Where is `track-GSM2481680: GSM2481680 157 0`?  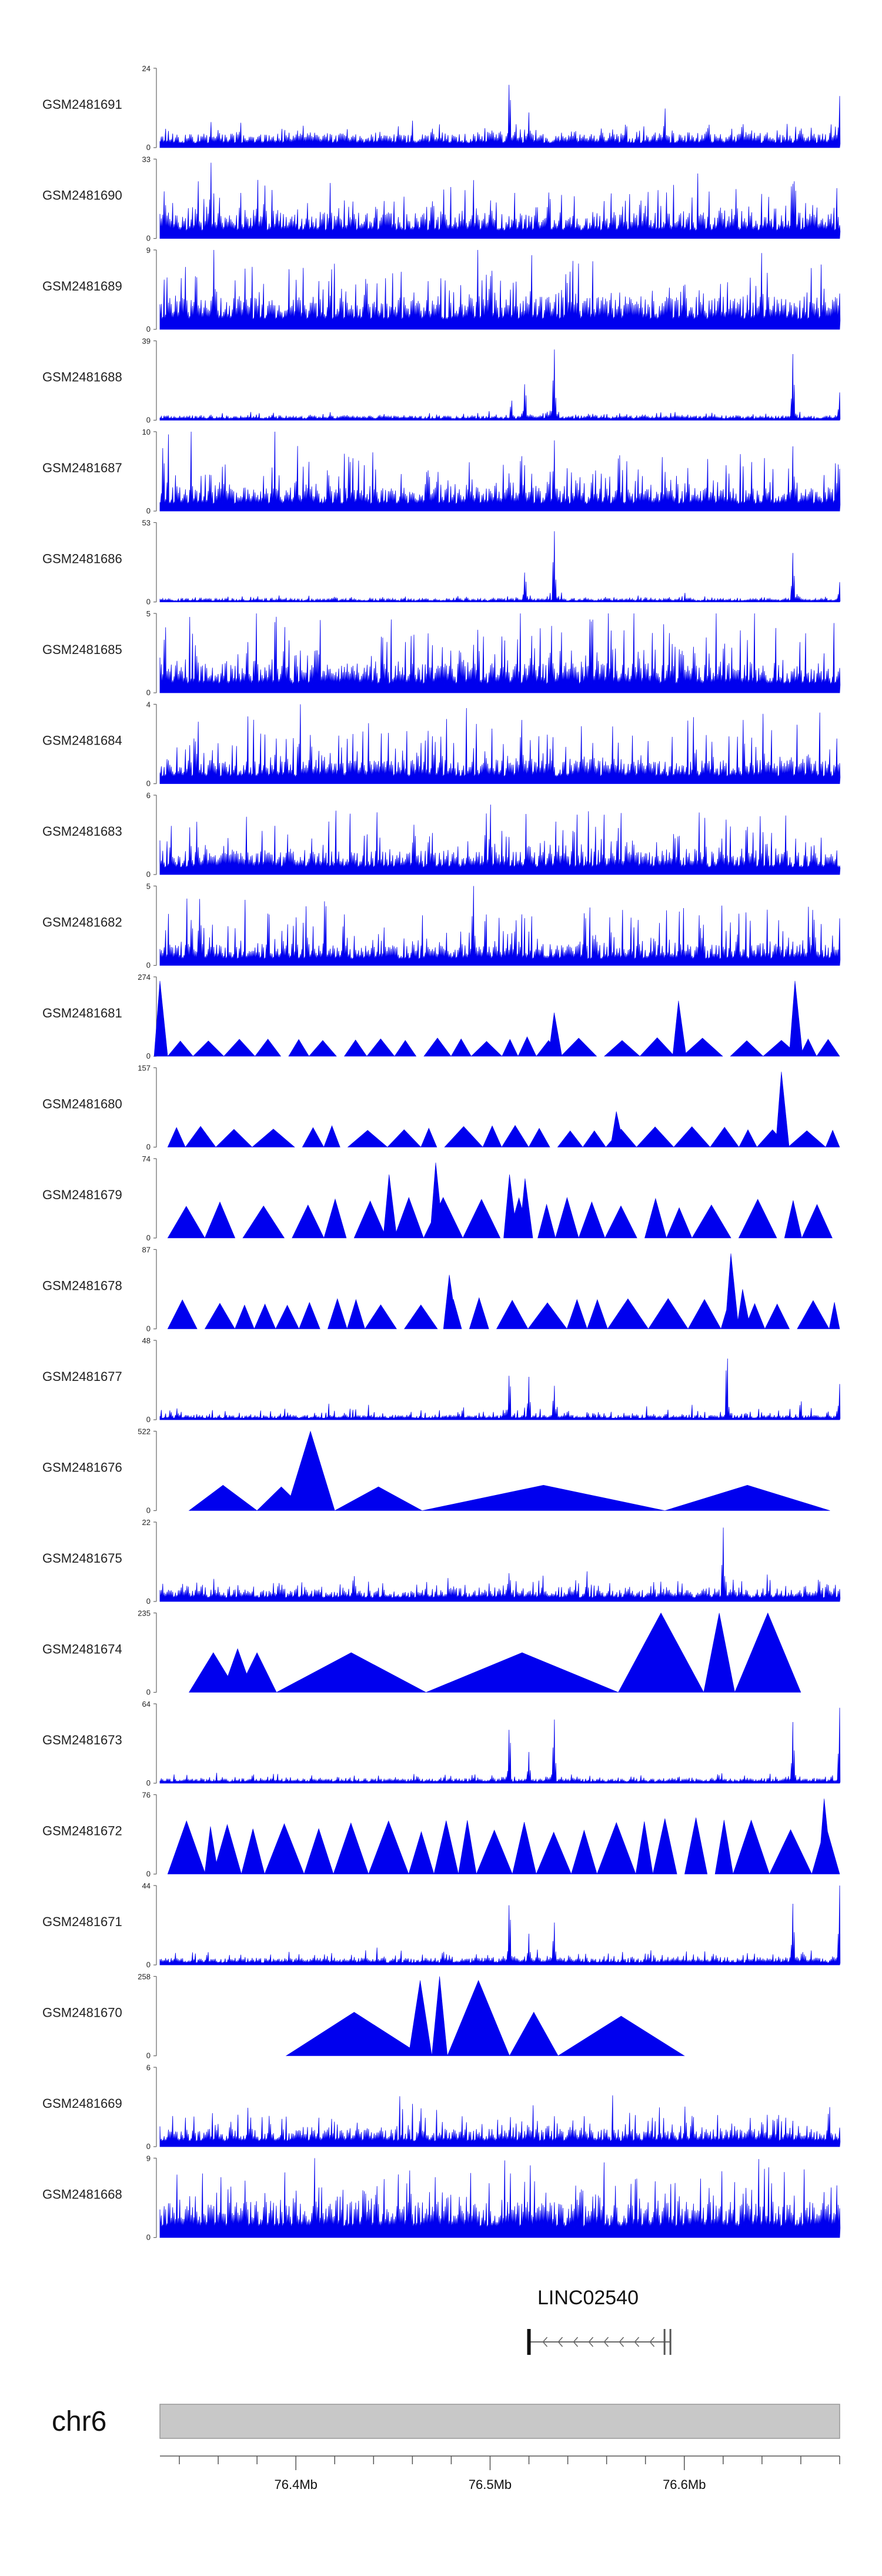 track-GSM2481680: GSM2481680 157 0 is located at coordinates (441, 1108).